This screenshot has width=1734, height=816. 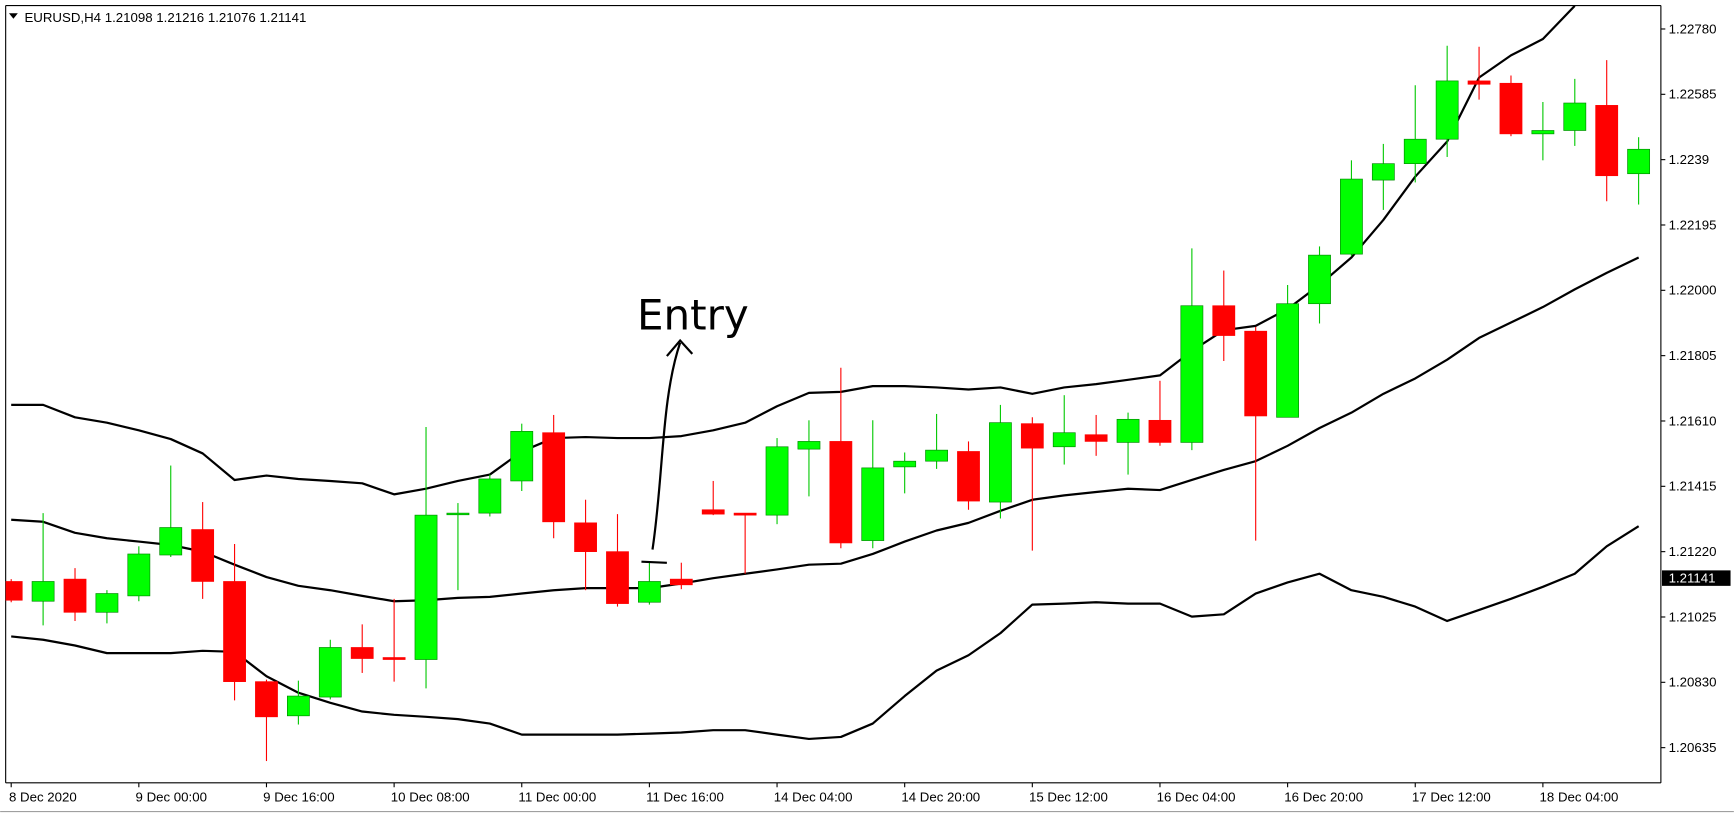 I want to click on y-tick-label: 1.21025, so click(x=1693, y=616).